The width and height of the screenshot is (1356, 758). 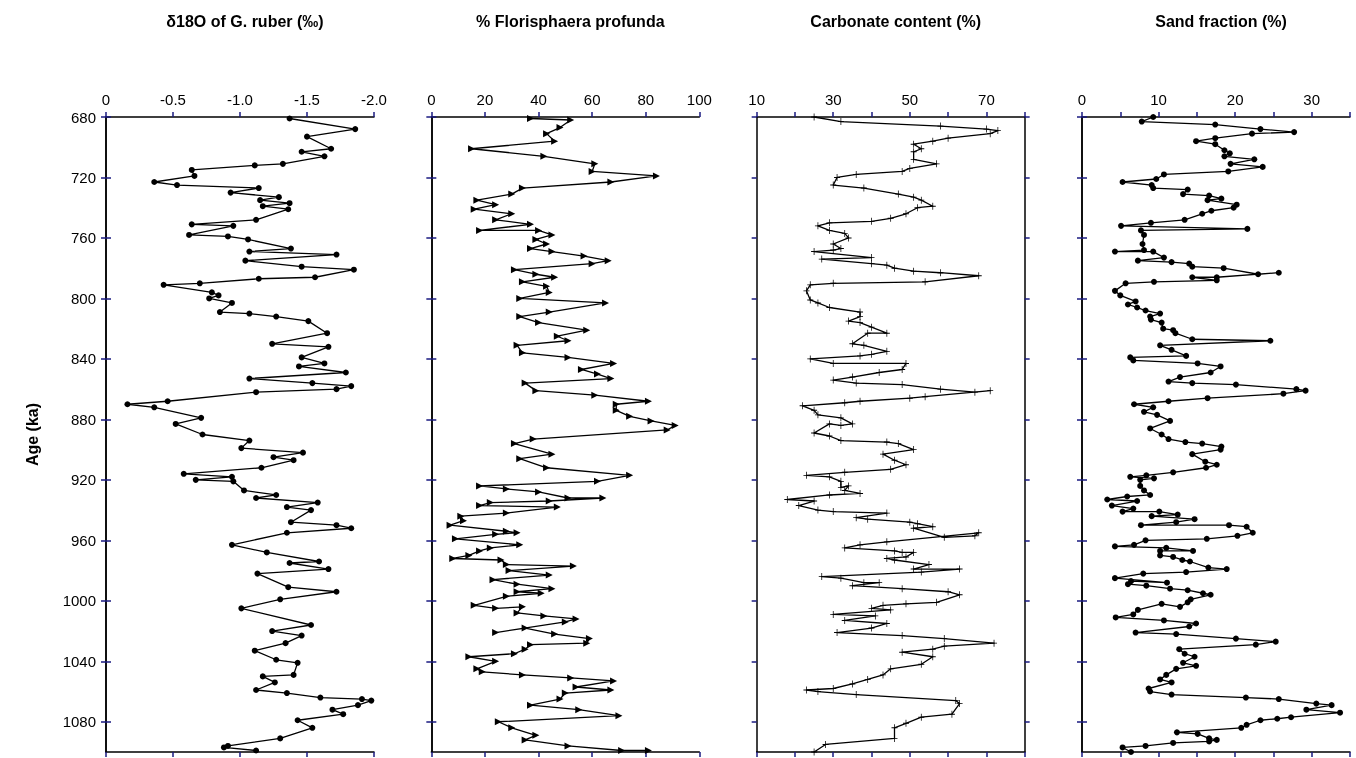 What do you see at coordinates (83, 177) in the screenshot?
I see `y-tick-label: 720` at bounding box center [83, 177].